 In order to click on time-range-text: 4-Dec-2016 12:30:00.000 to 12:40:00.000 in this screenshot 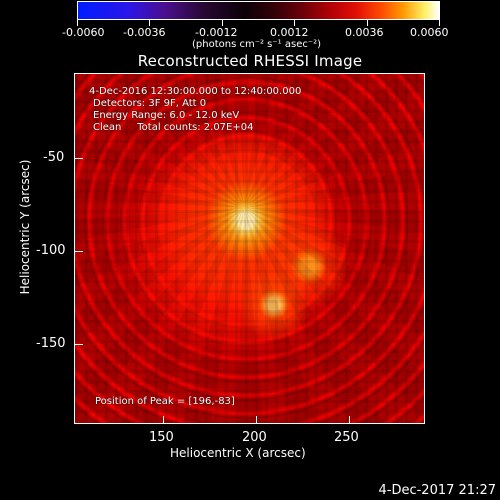, I will do `click(195, 91)`.